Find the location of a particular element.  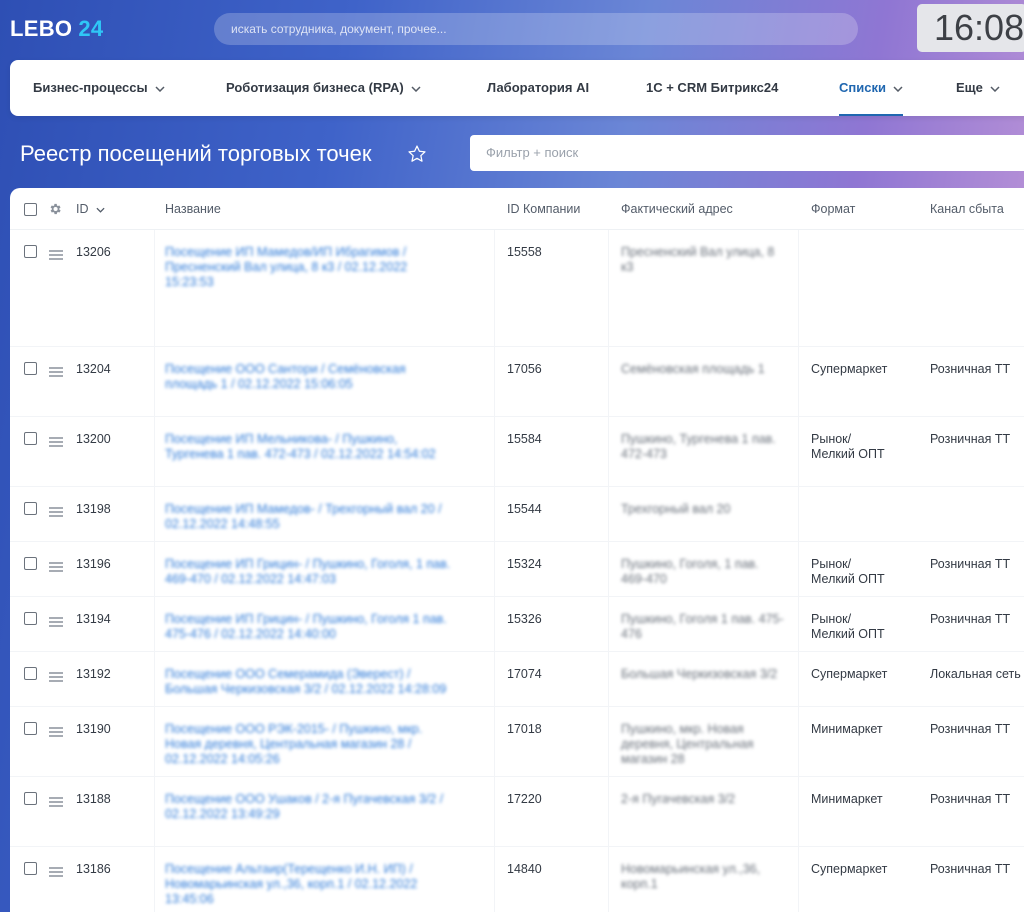

select-all-checkbox is located at coordinates (30, 209).